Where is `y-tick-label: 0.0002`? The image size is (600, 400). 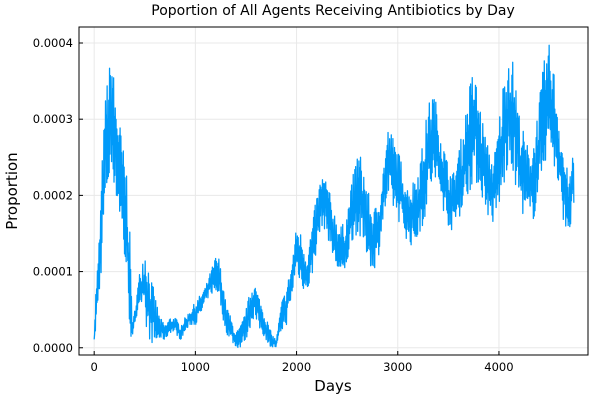
y-tick-label: 0.0002 is located at coordinates (53, 195).